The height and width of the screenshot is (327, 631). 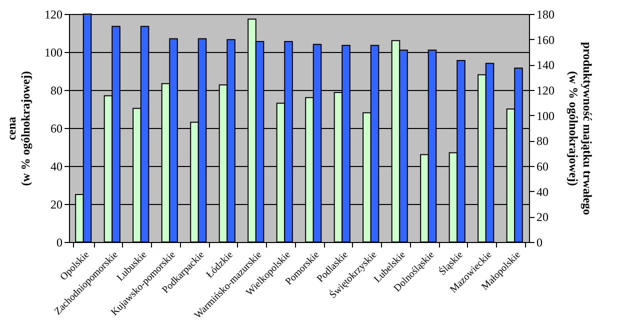 I want to click on y2-tick-label: 60, so click(x=542, y=167).